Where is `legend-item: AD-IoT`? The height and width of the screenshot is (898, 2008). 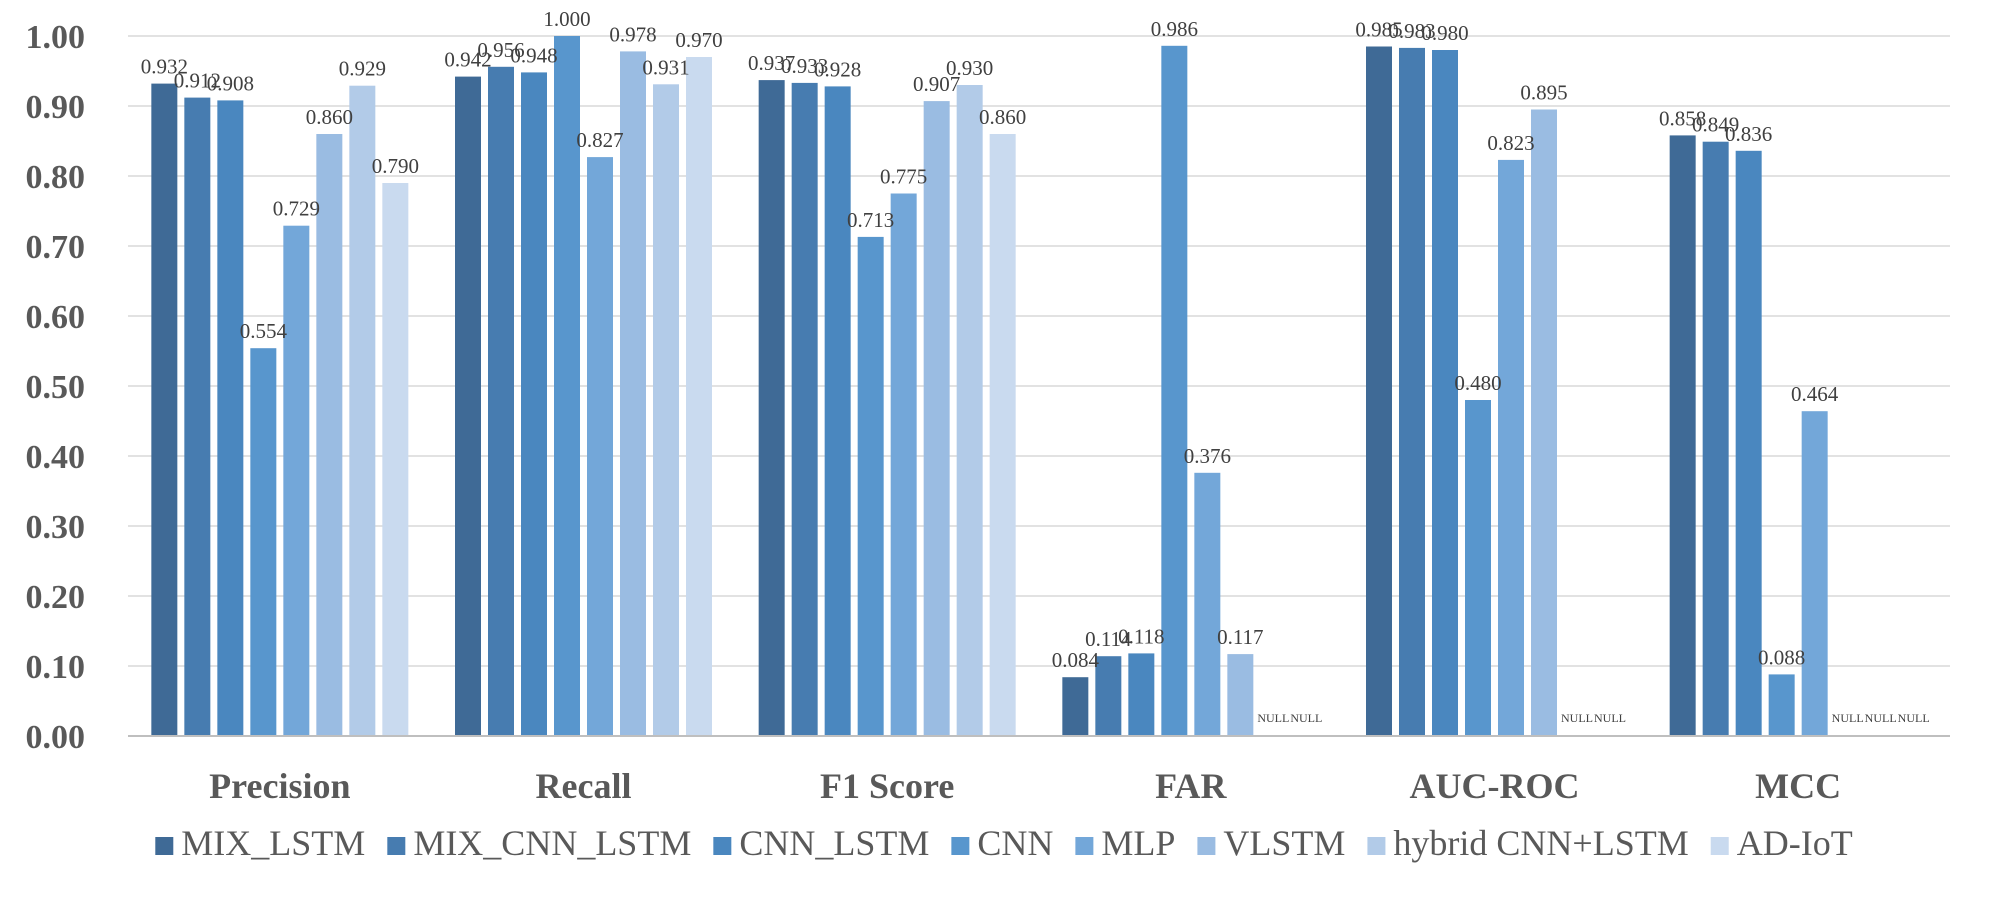
legend-item: AD-IoT is located at coordinates (1781, 843).